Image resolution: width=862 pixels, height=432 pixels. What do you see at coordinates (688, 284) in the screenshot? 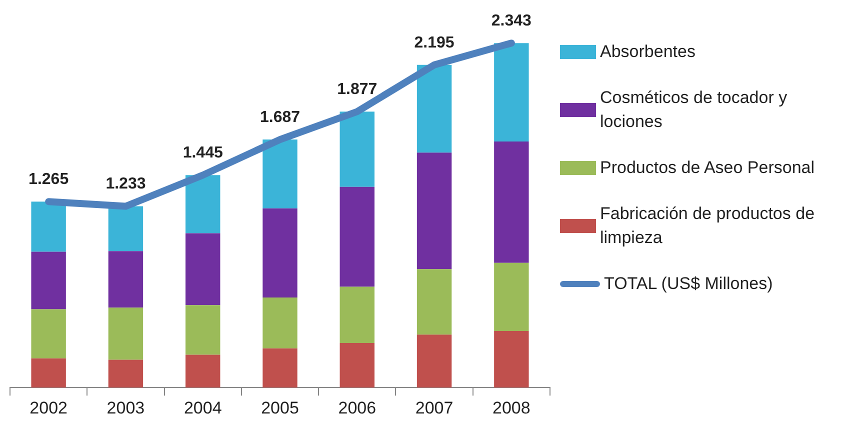
I see `legend-label: TOTAL (US$ Millones)` at bounding box center [688, 284].